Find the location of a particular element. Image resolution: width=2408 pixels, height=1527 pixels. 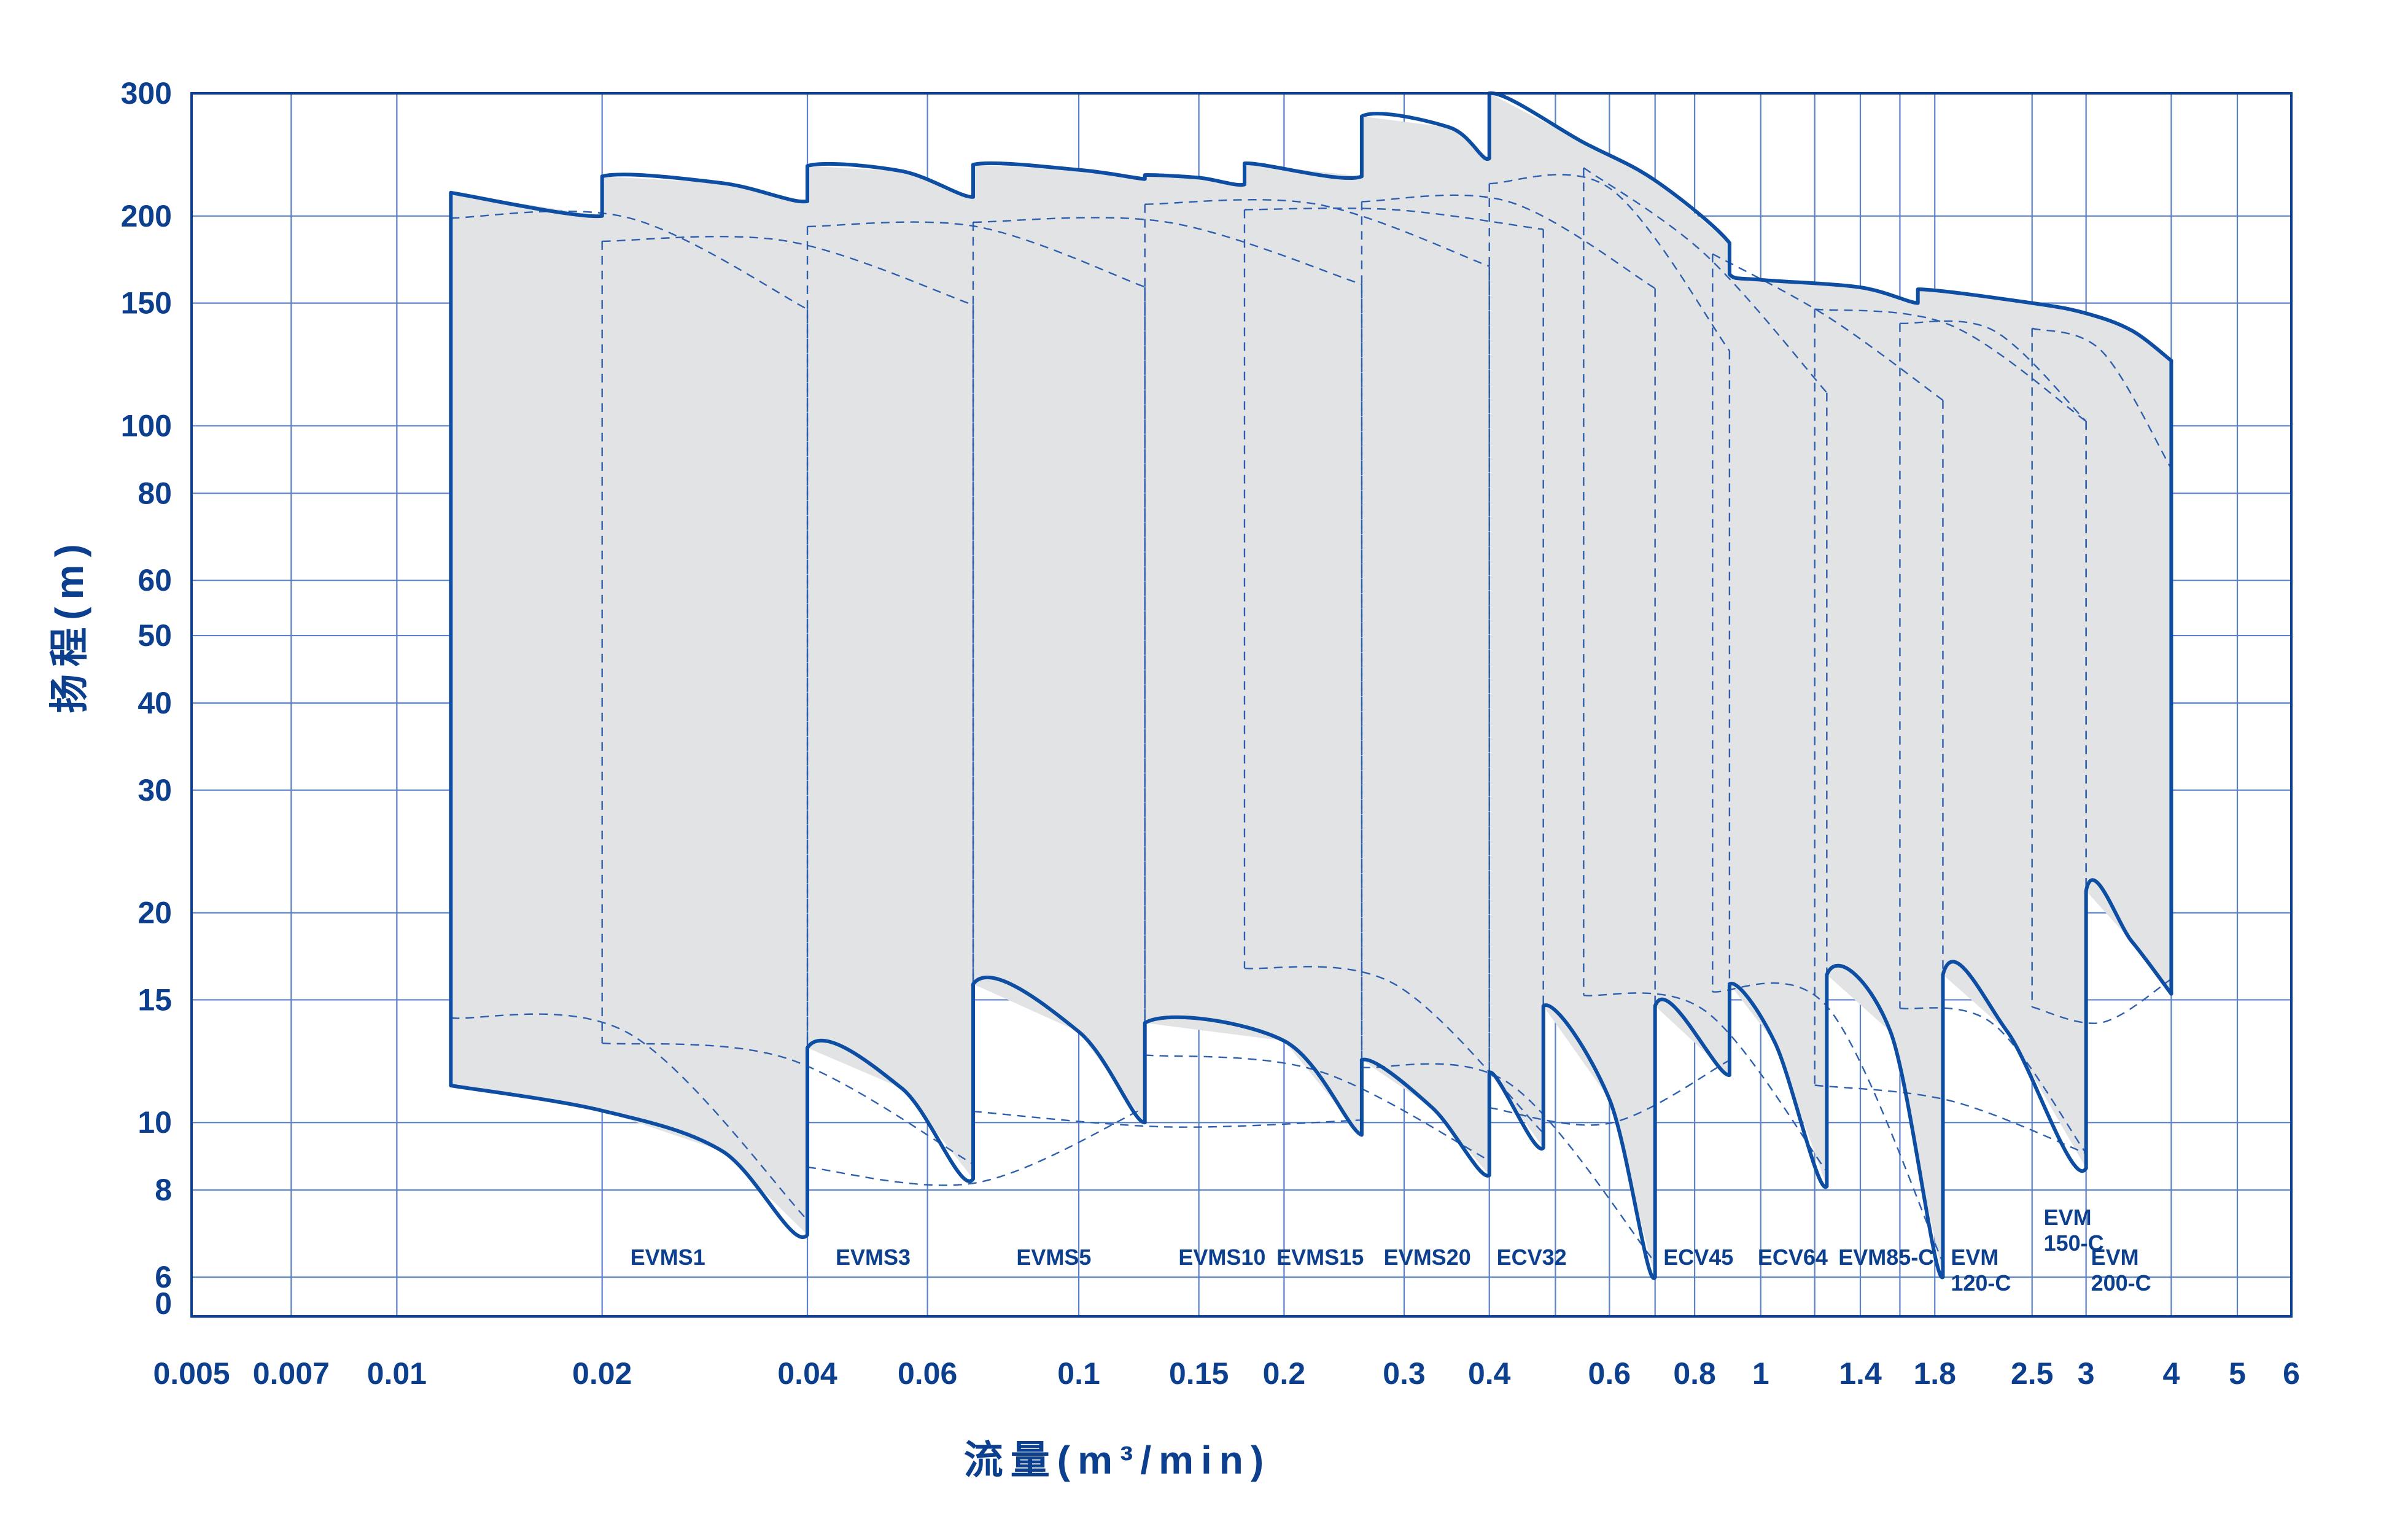

y-tick-label: 100 is located at coordinates (146, 425).